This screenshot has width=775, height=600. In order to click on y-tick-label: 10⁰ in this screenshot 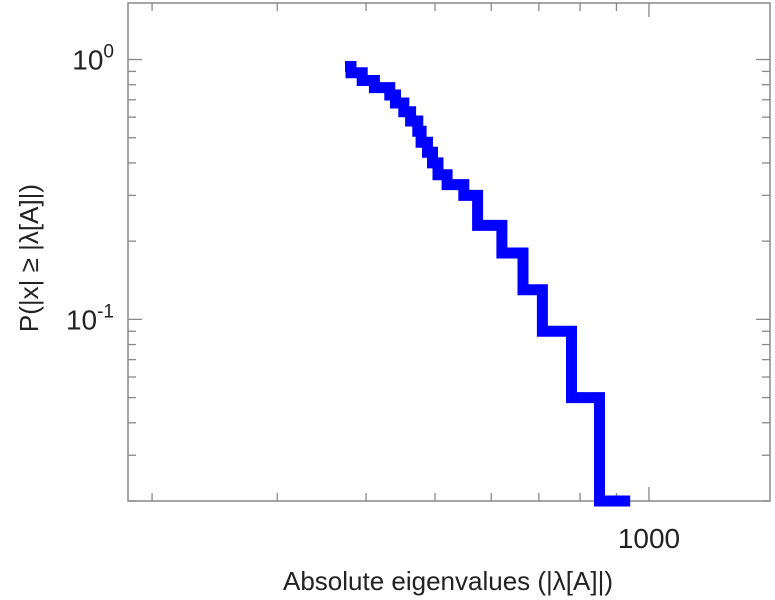, I will do `click(93, 59)`.